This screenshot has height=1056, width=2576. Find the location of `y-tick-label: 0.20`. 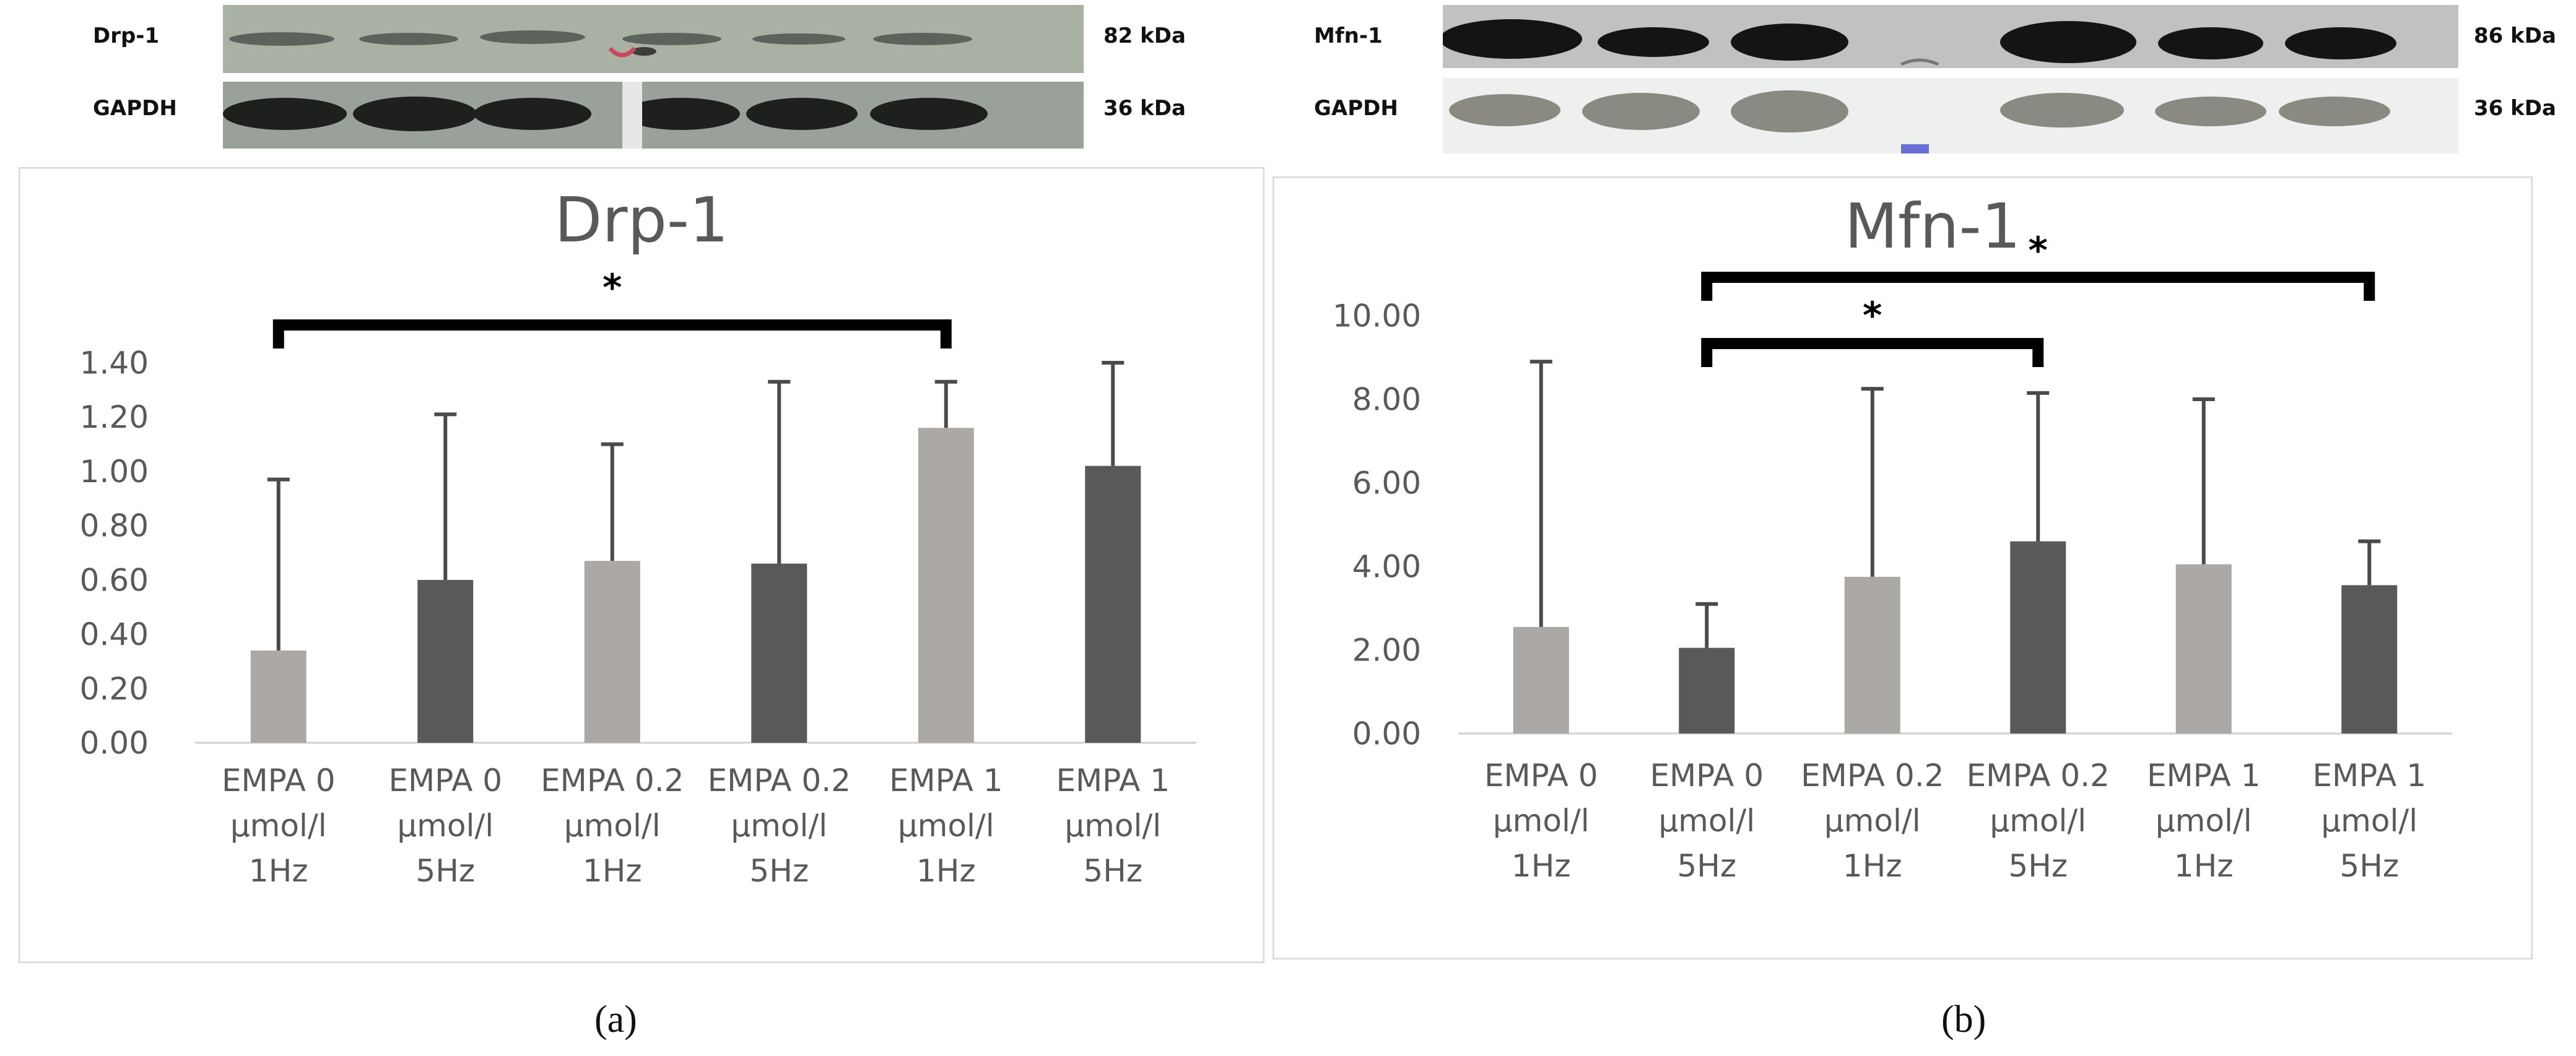

y-tick-label: 0.20 is located at coordinates (114, 689).